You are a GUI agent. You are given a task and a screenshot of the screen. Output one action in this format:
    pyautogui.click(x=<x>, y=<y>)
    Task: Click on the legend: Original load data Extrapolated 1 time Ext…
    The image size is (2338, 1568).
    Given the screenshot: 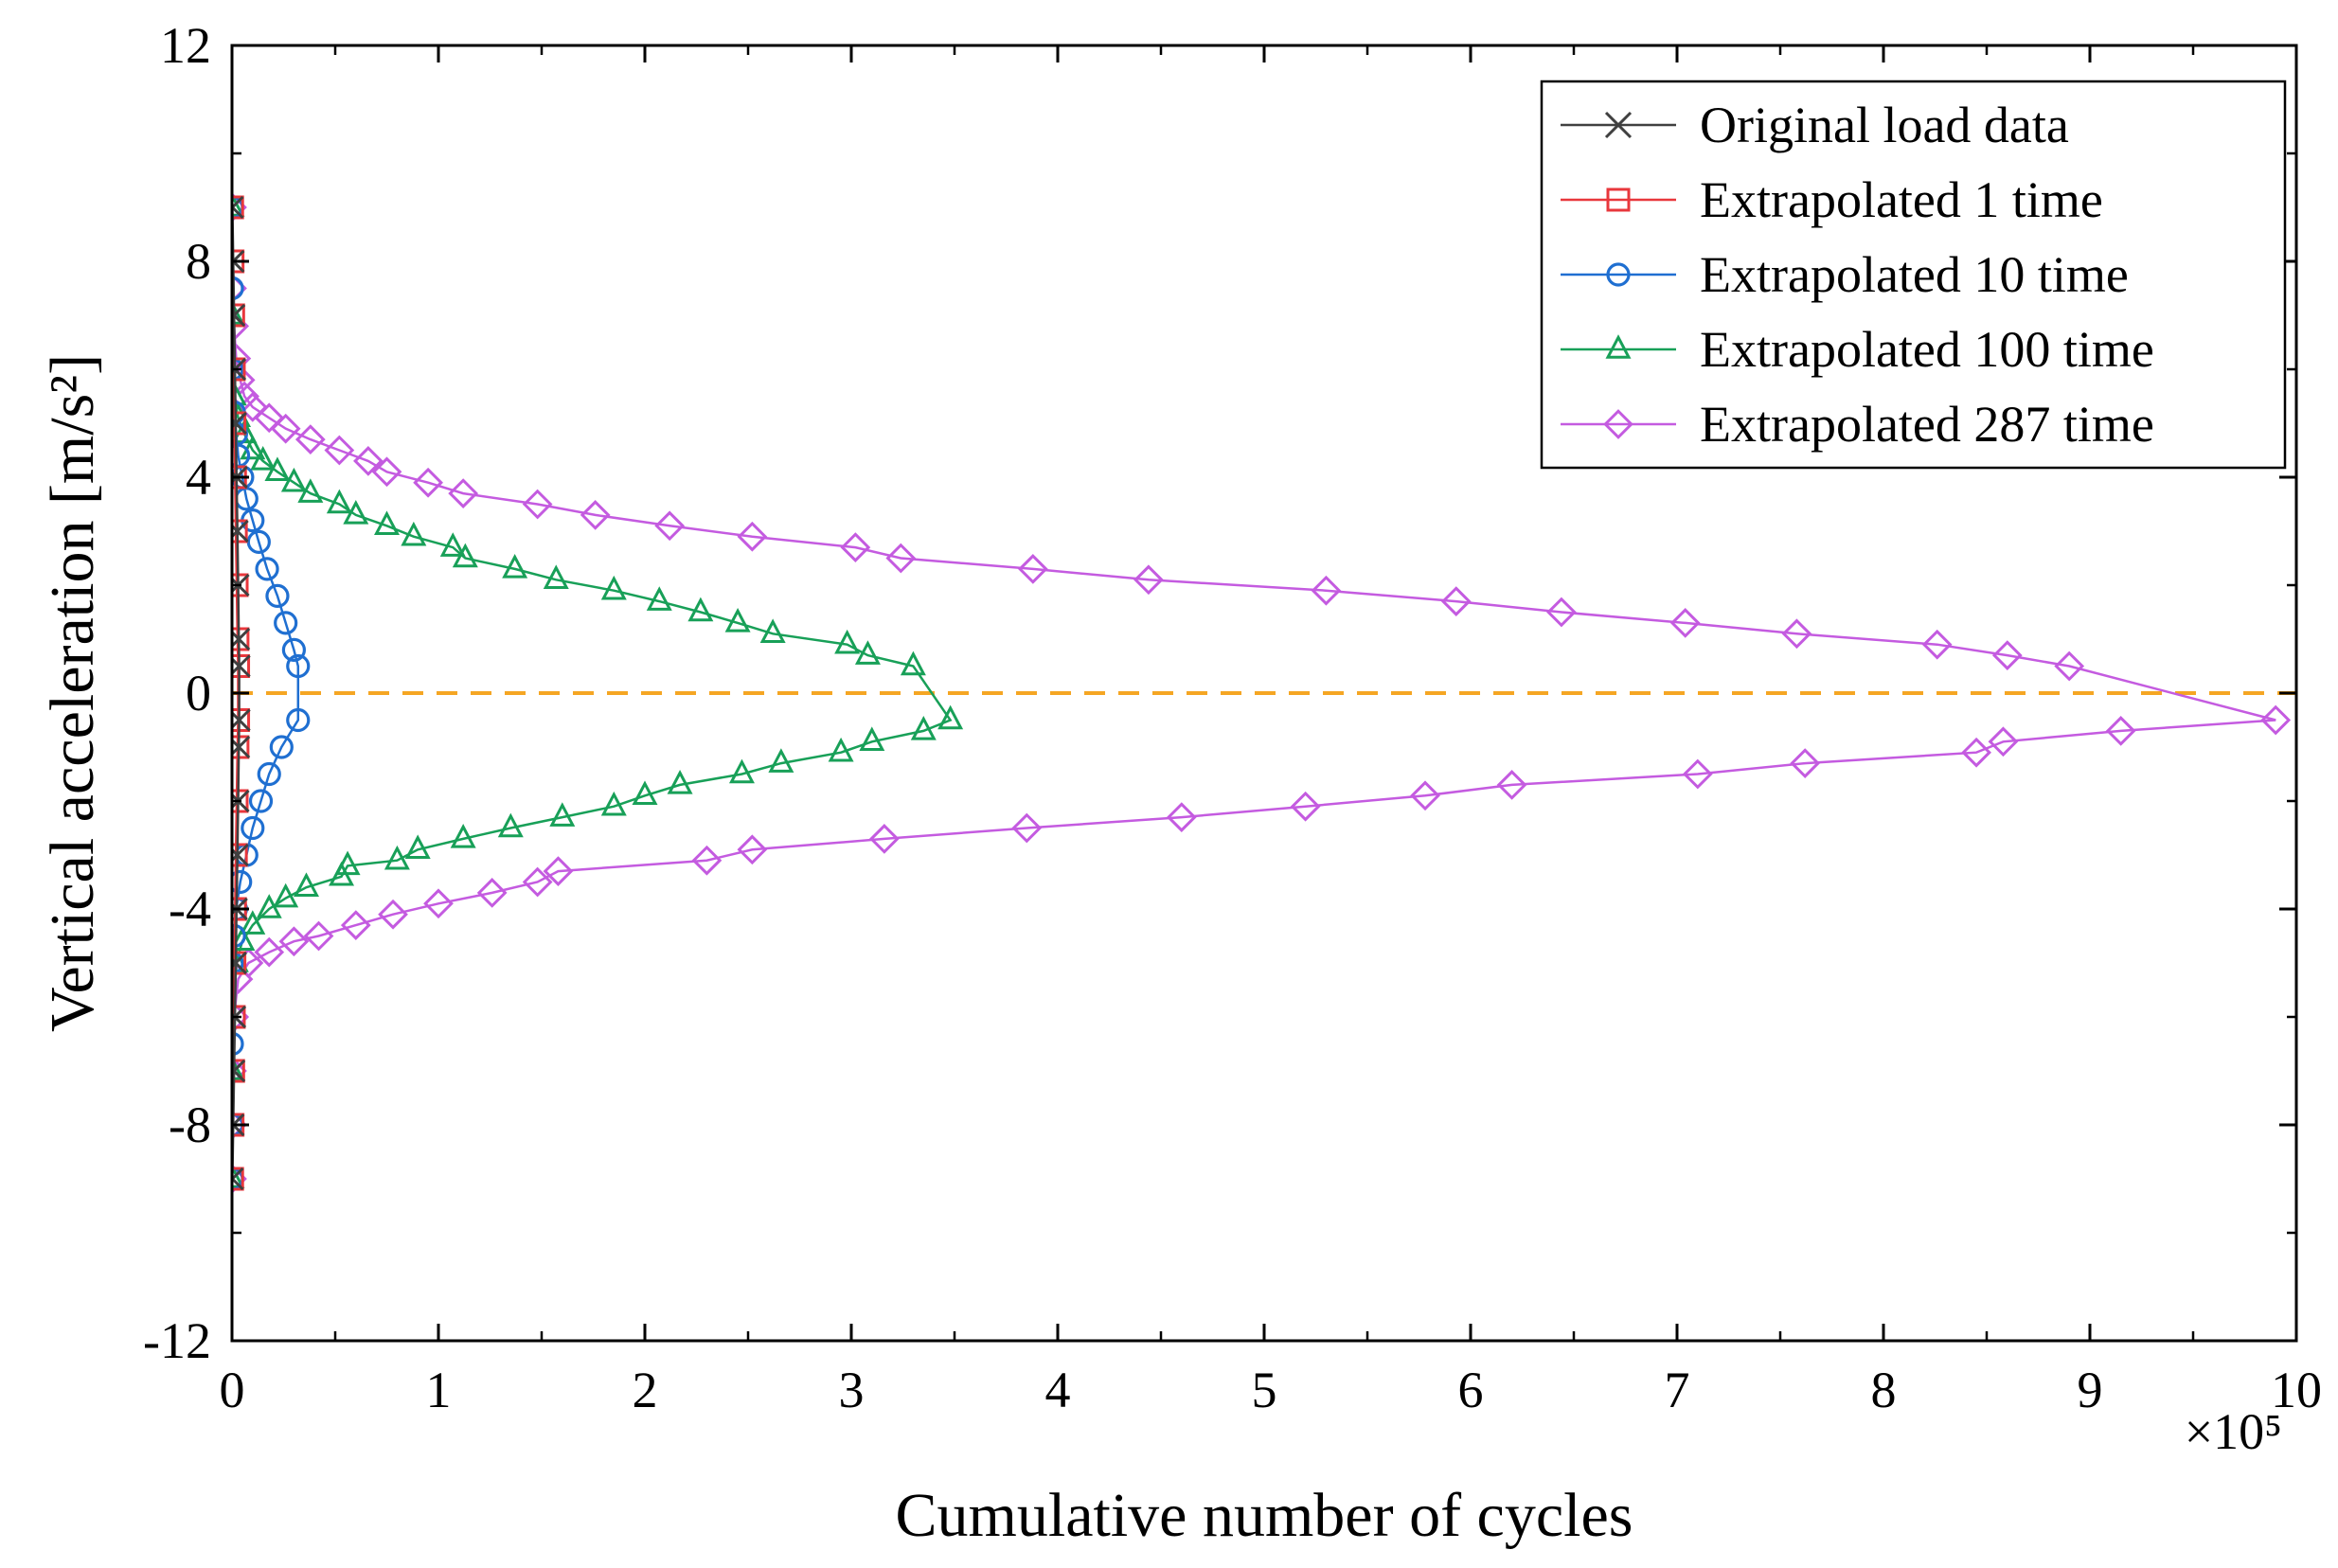 What is the action you would take?
    pyautogui.click(x=1913, y=275)
    